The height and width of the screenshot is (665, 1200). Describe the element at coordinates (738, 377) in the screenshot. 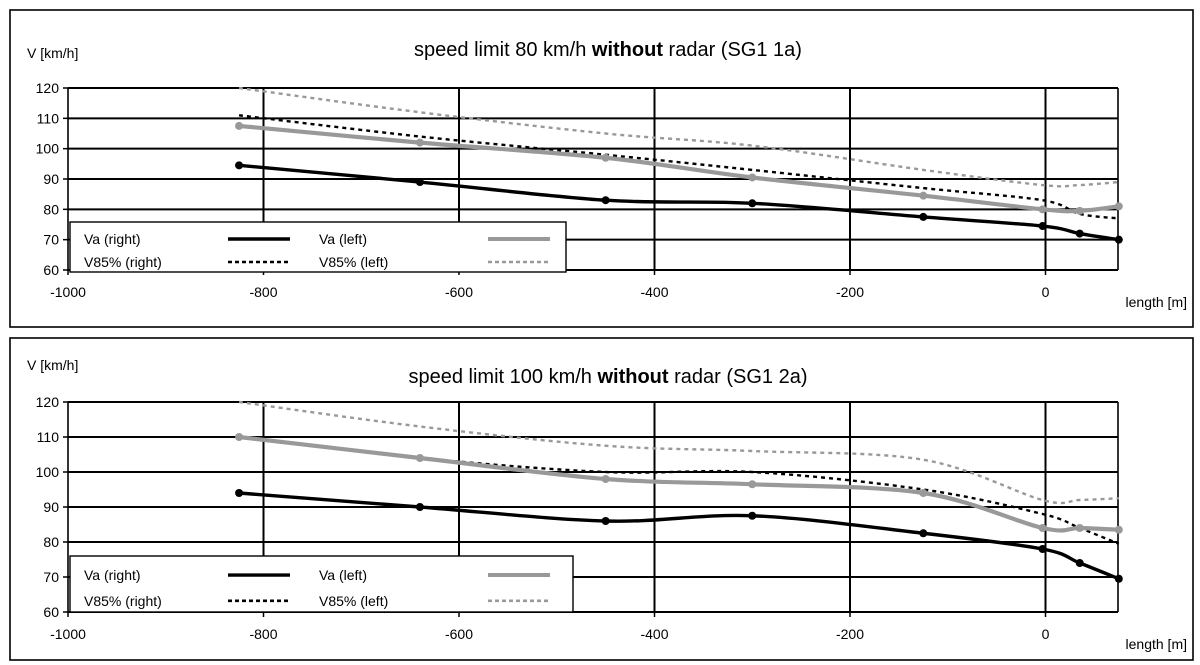

I see `chart-title-part: radar (SG1 2a)` at that location.